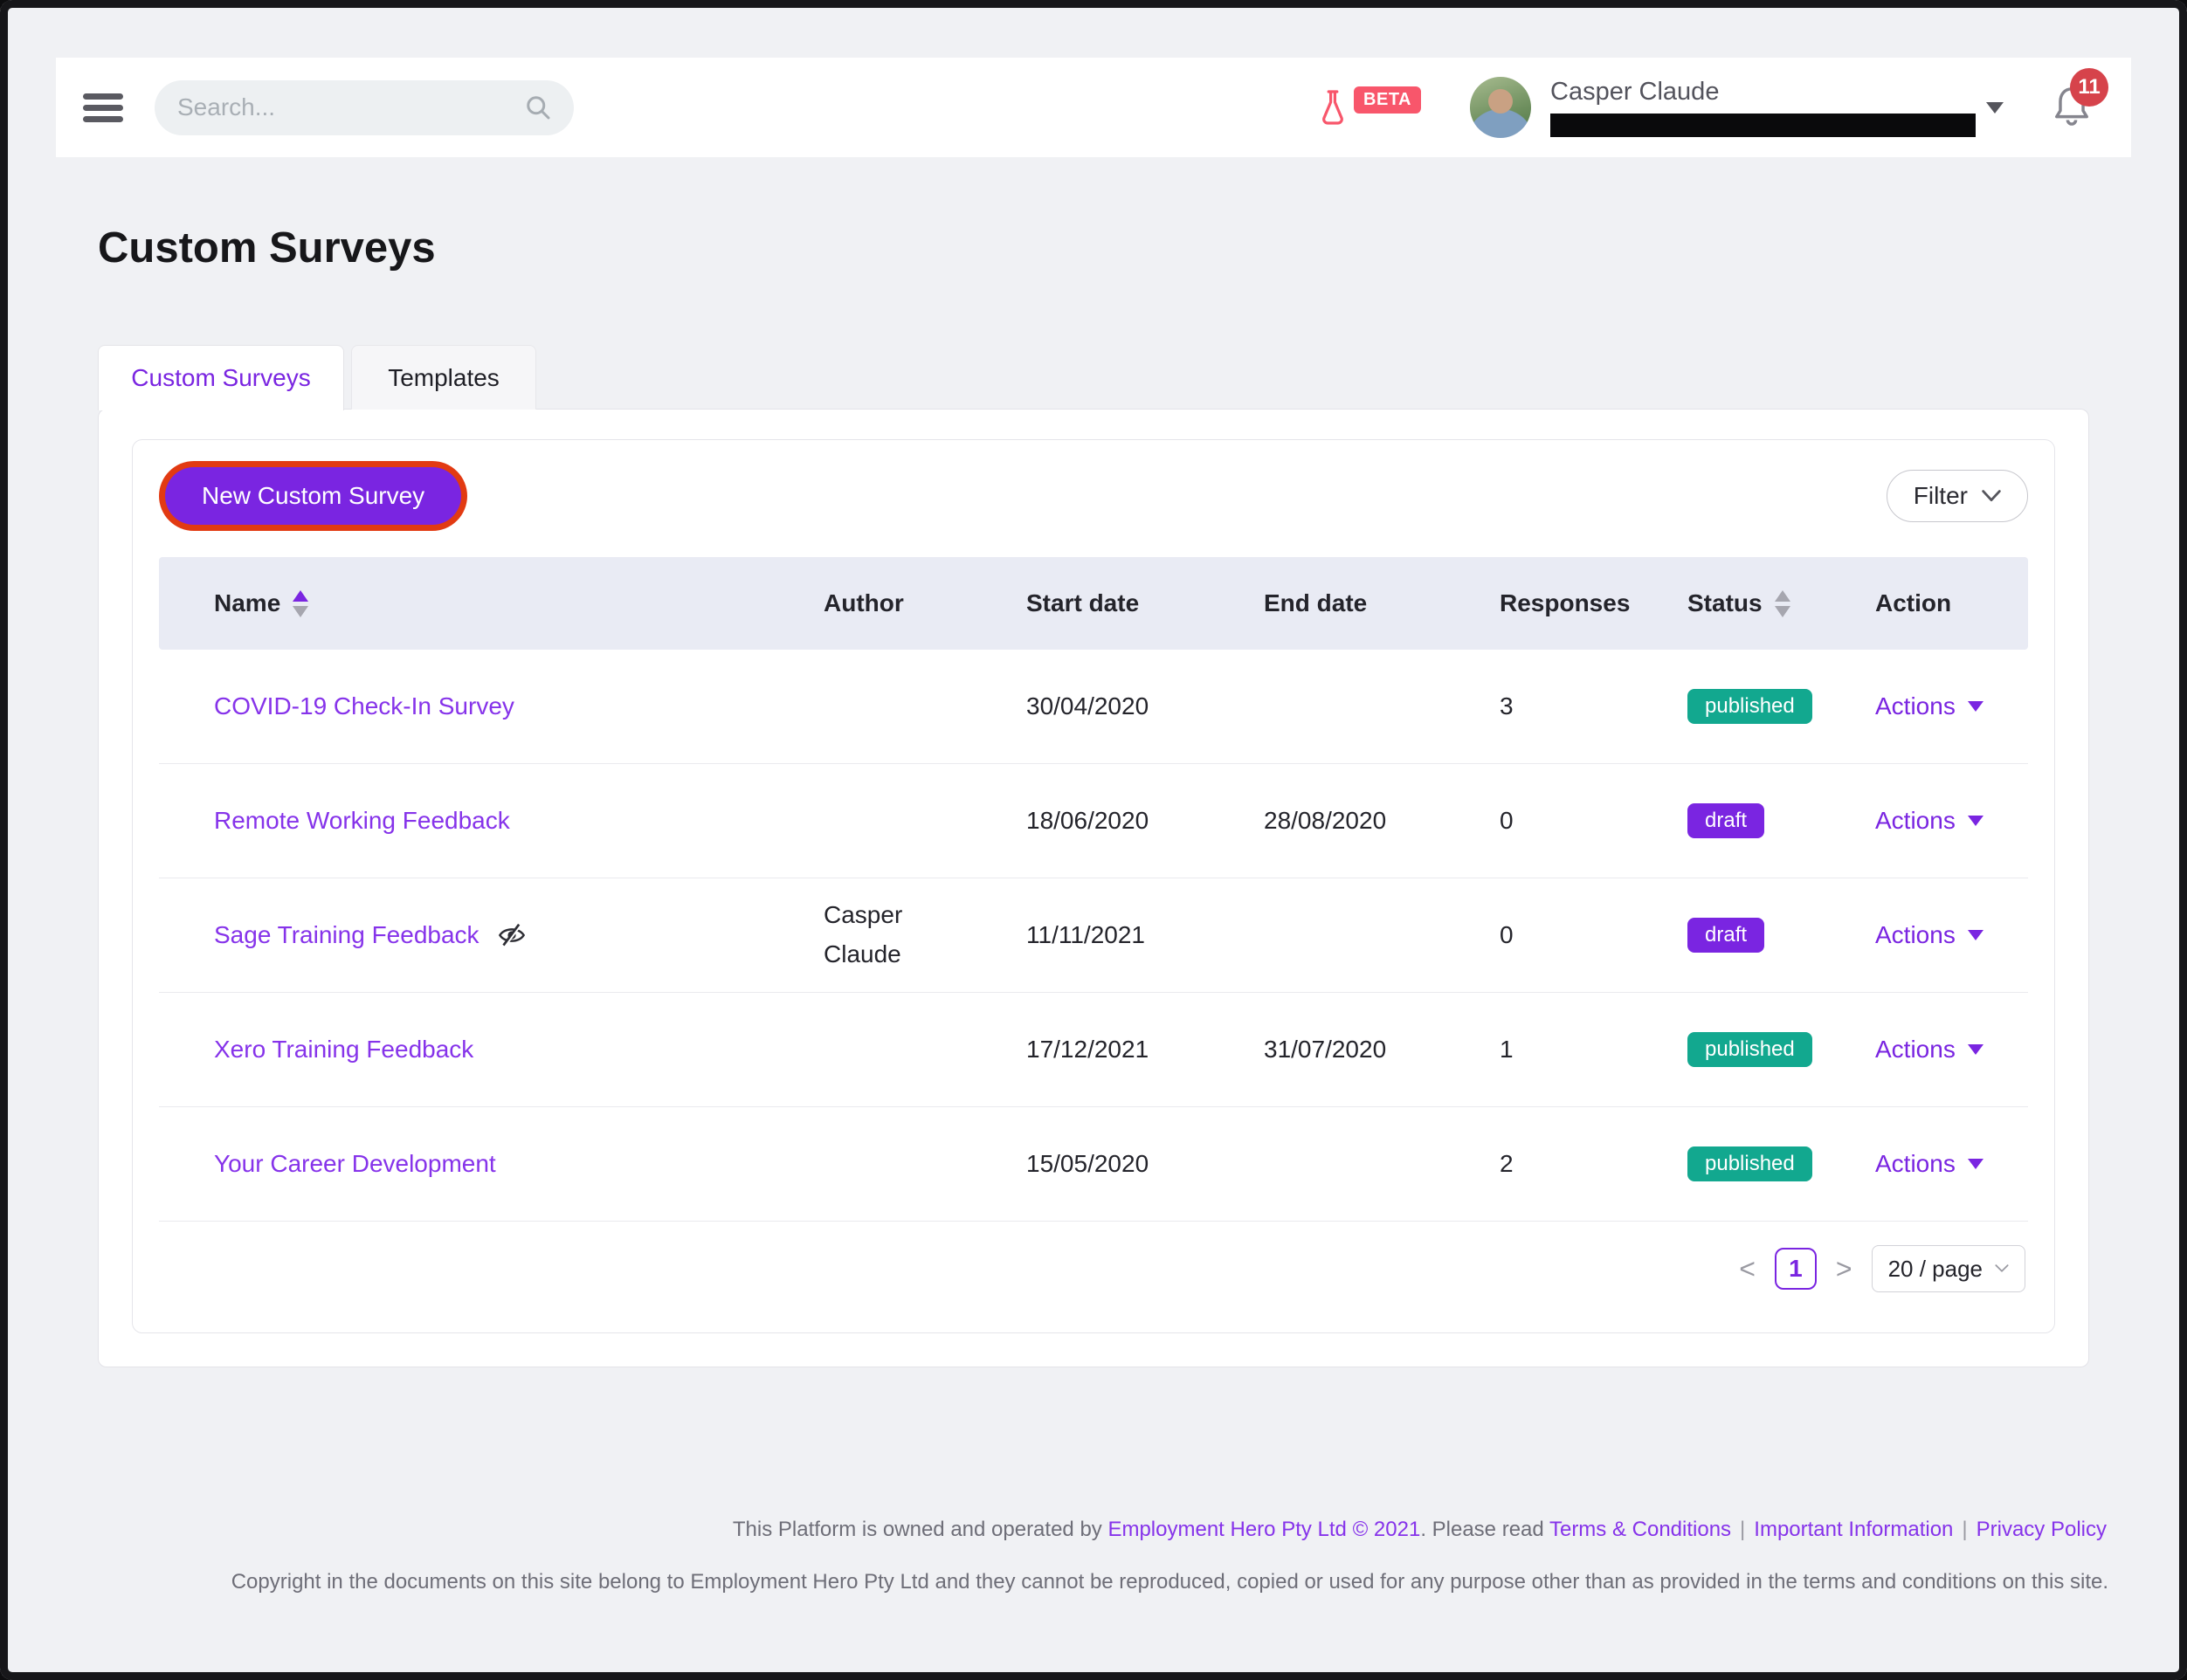 The image size is (2187, 1680). What do you see at coordinates (1264, 1529) in the screenshot?
I see `employment-hero-link: Employment Hero Pty Ltd © 2021` at bounding box center [1264, 1529].